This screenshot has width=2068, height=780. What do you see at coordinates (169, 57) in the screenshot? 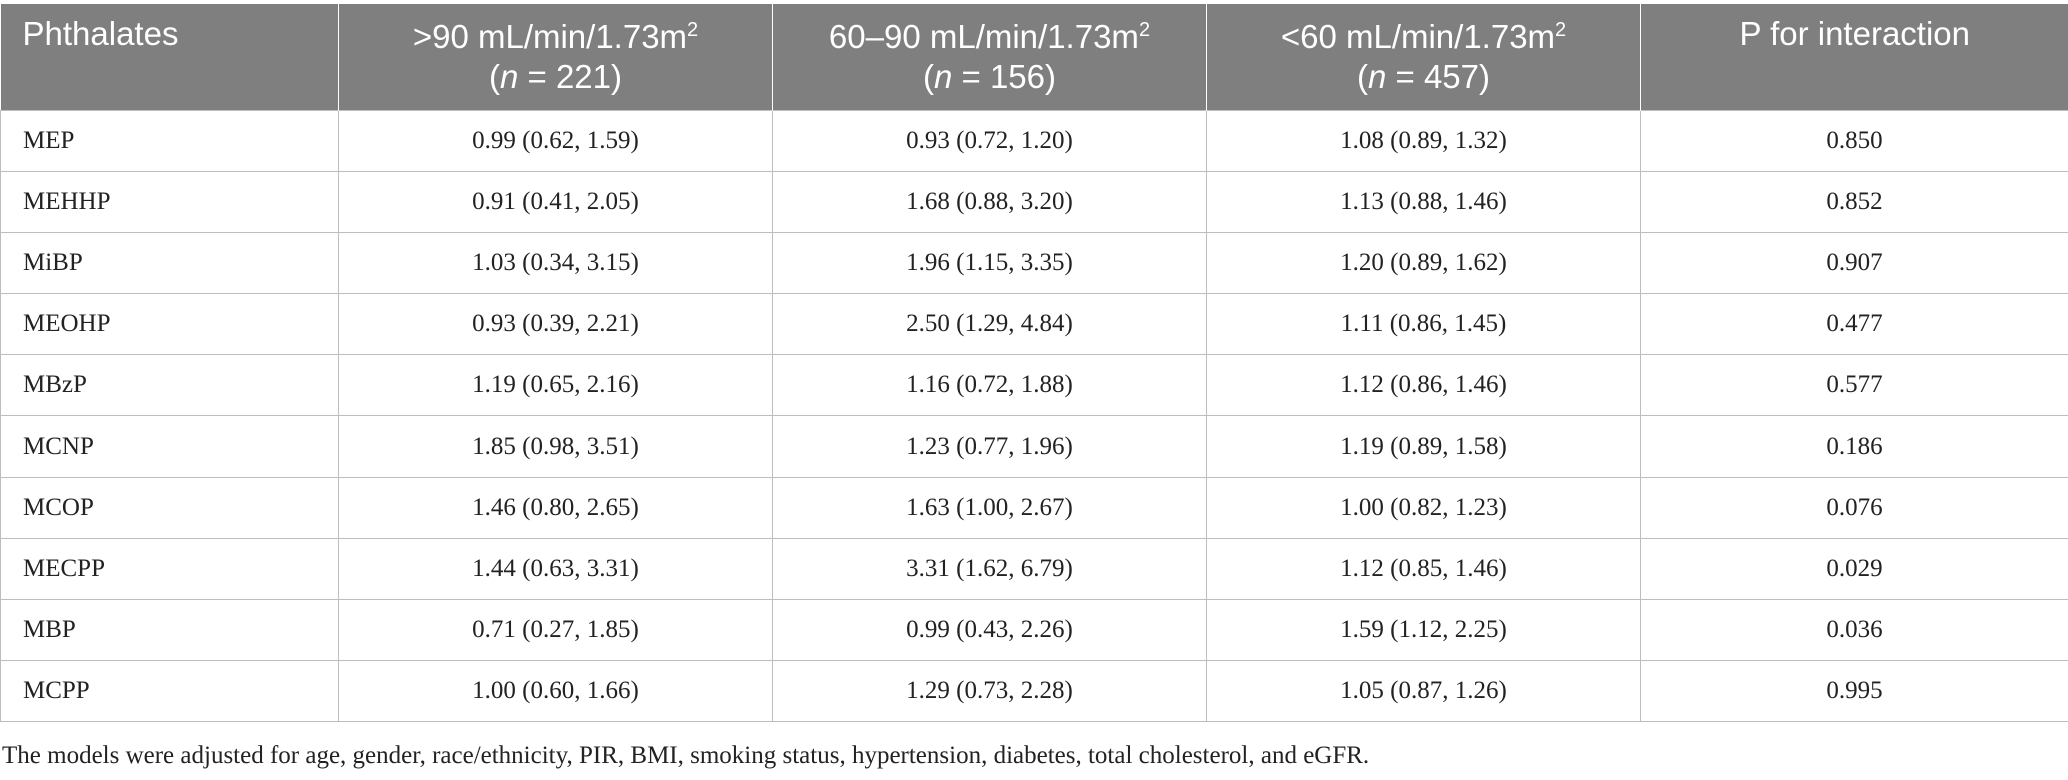
I see `header-phthalates: Phthalates` at bounding box center [169, 57].